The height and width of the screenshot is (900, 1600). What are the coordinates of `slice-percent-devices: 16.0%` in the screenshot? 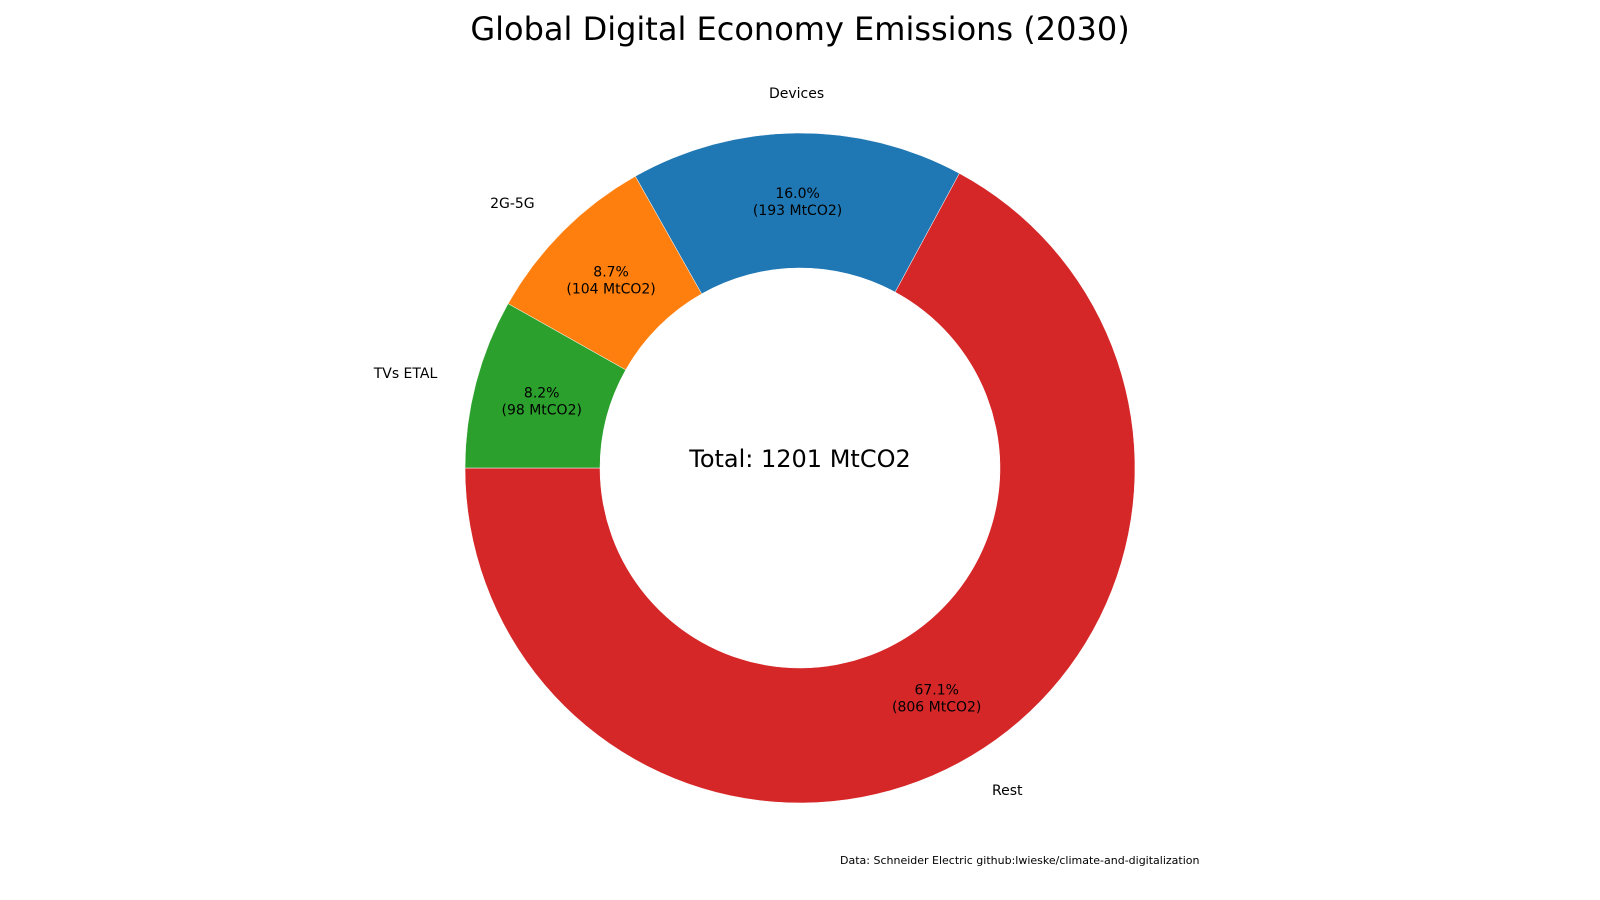 It's located at (797, 194).